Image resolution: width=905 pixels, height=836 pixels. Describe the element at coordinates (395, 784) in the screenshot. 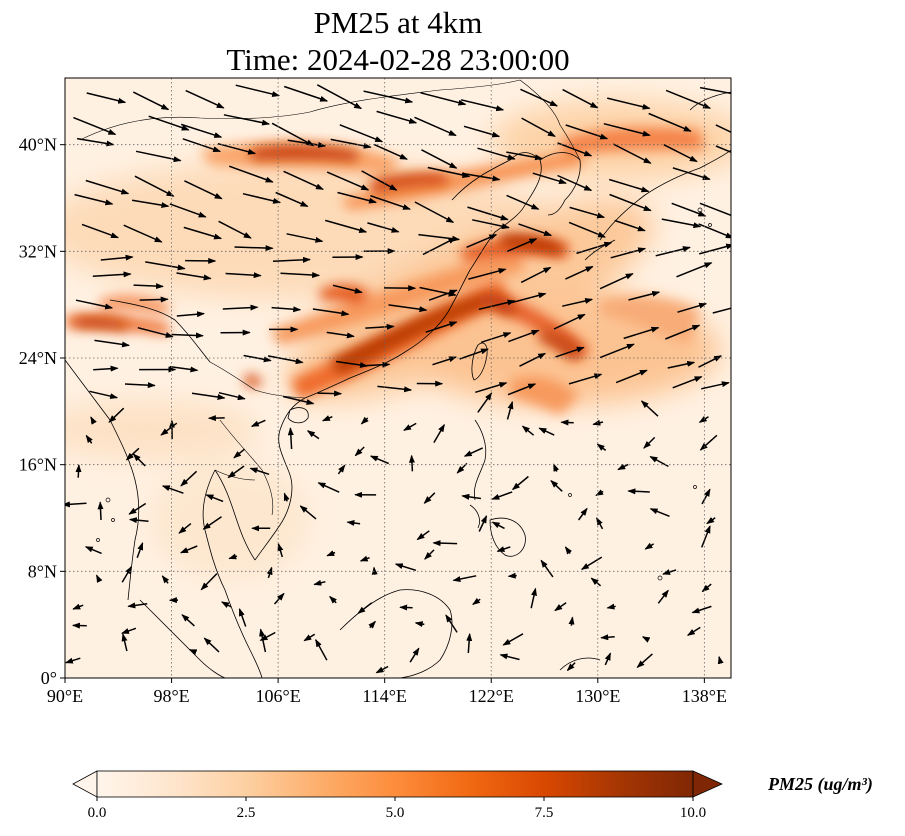

I see `colorbar-gradient` at that location.